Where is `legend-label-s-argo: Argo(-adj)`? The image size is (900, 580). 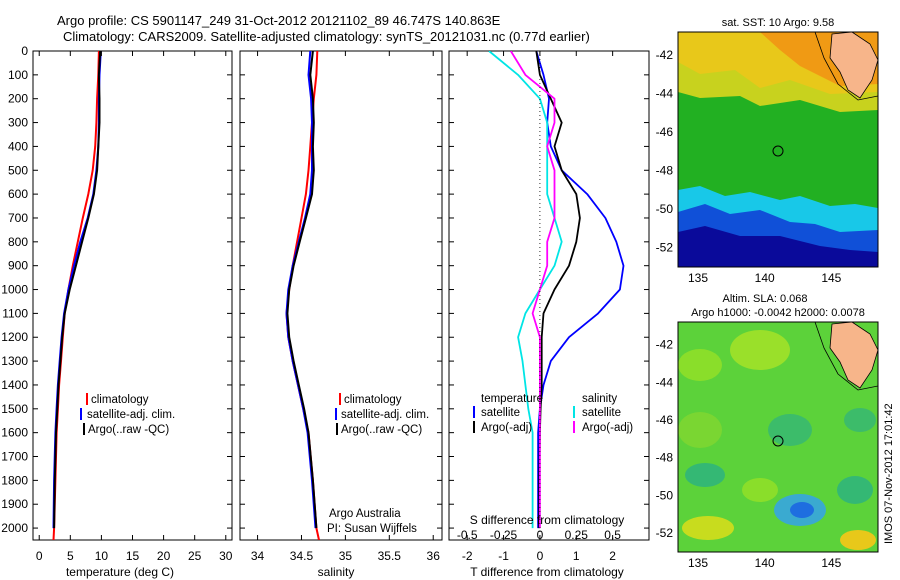
legend-label-s-argo: Argo(-adj) is located at coordinates (607, 428).